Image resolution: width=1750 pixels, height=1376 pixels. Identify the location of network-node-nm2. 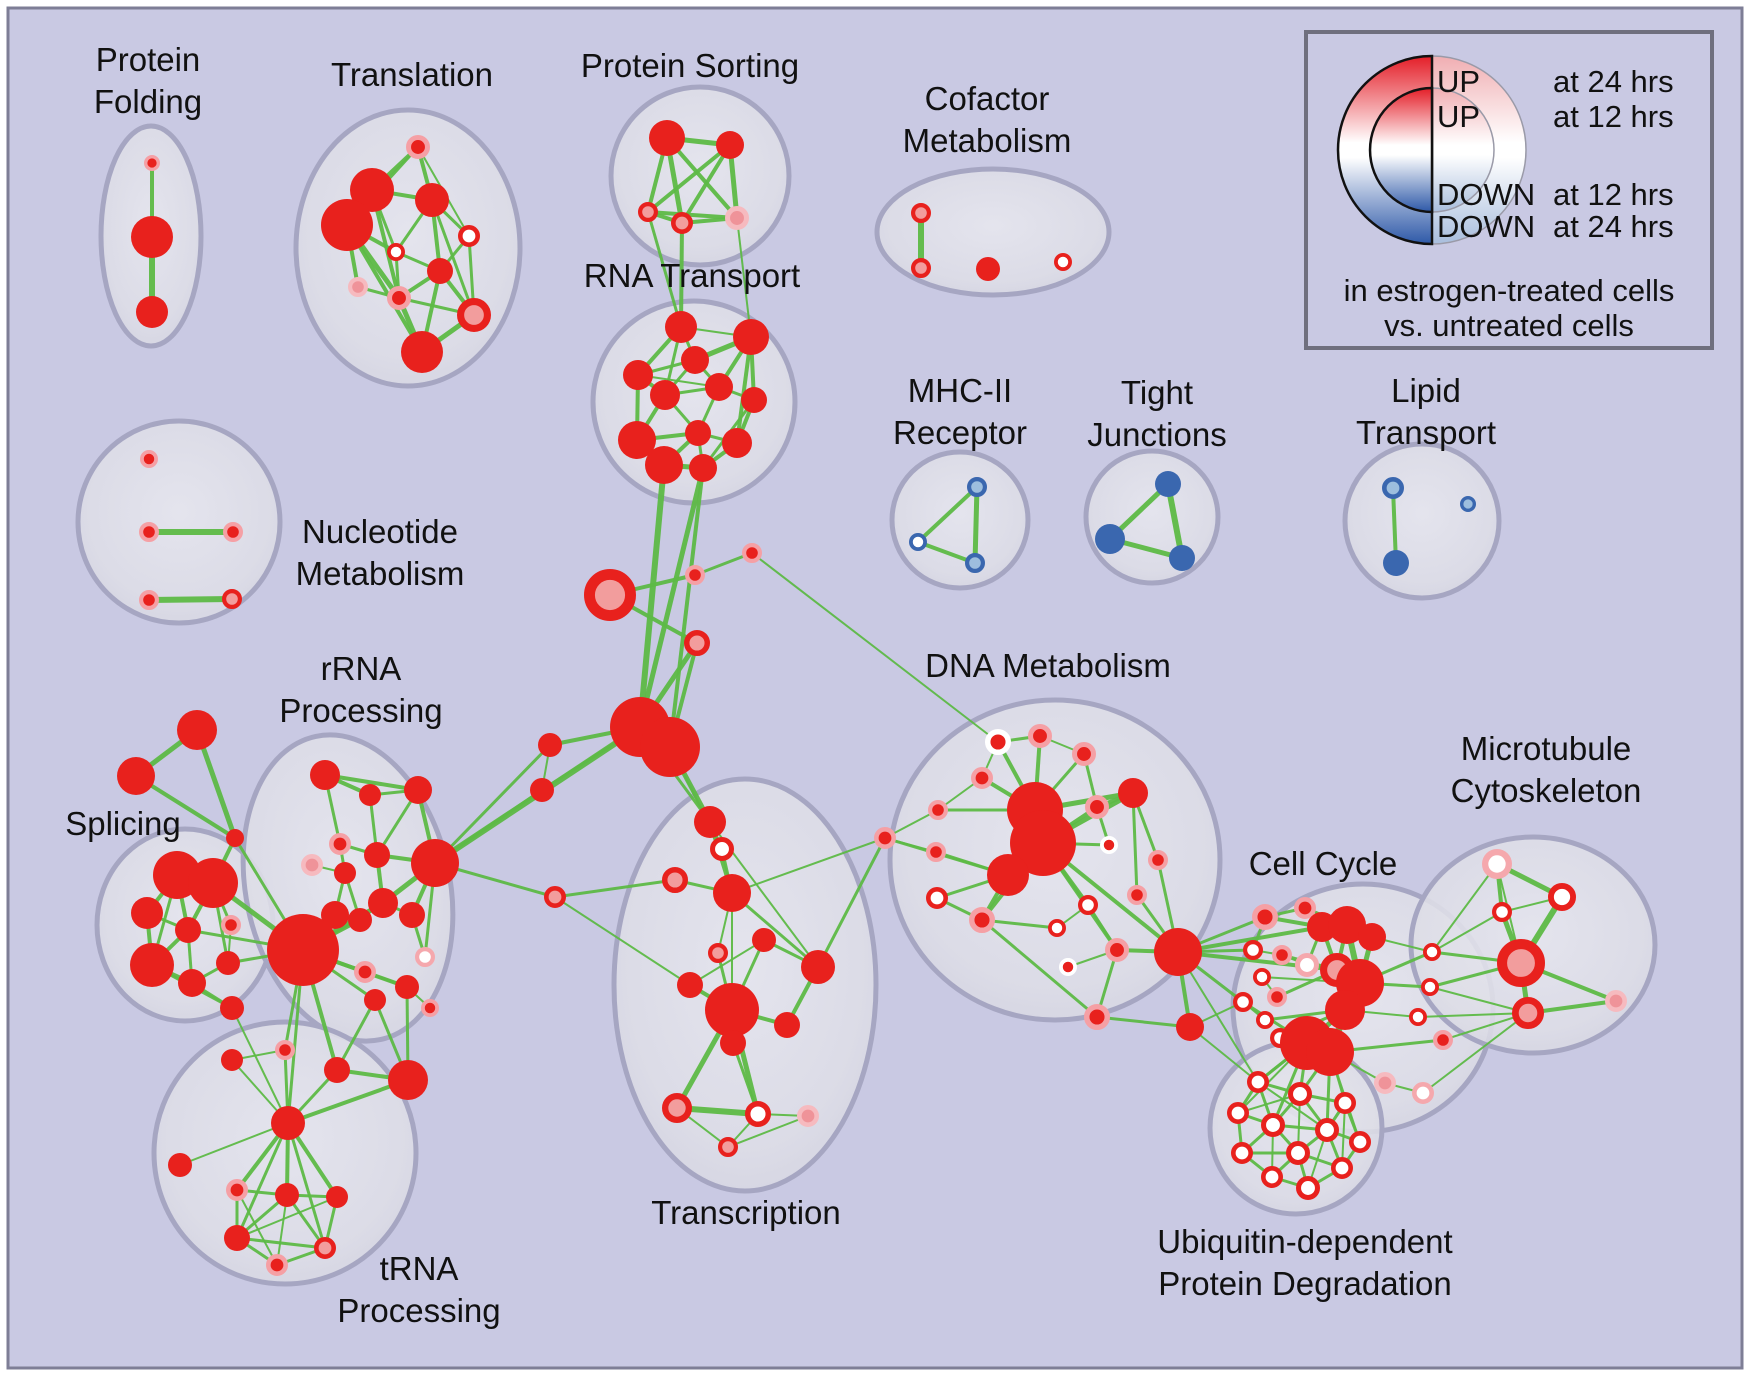
(149, 531).